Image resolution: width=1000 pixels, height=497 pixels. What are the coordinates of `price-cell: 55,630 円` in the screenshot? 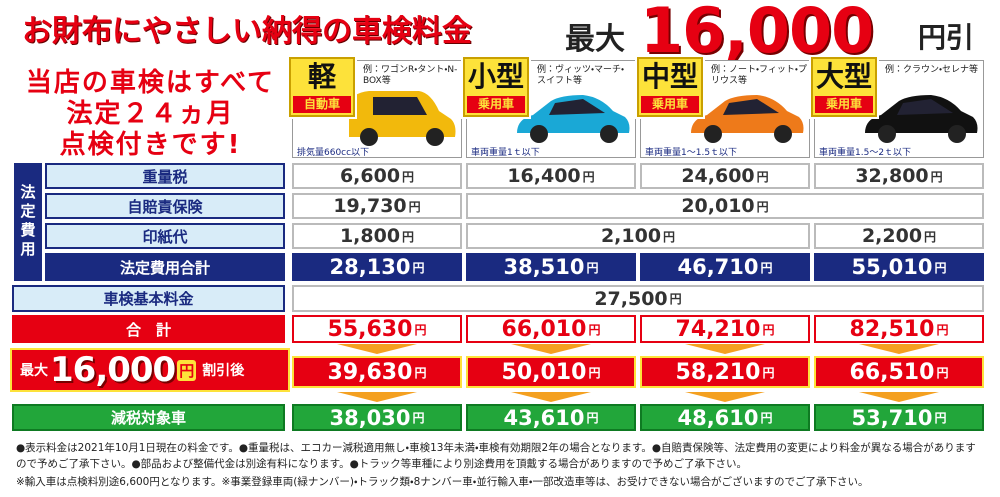 It's located at (377, 329).